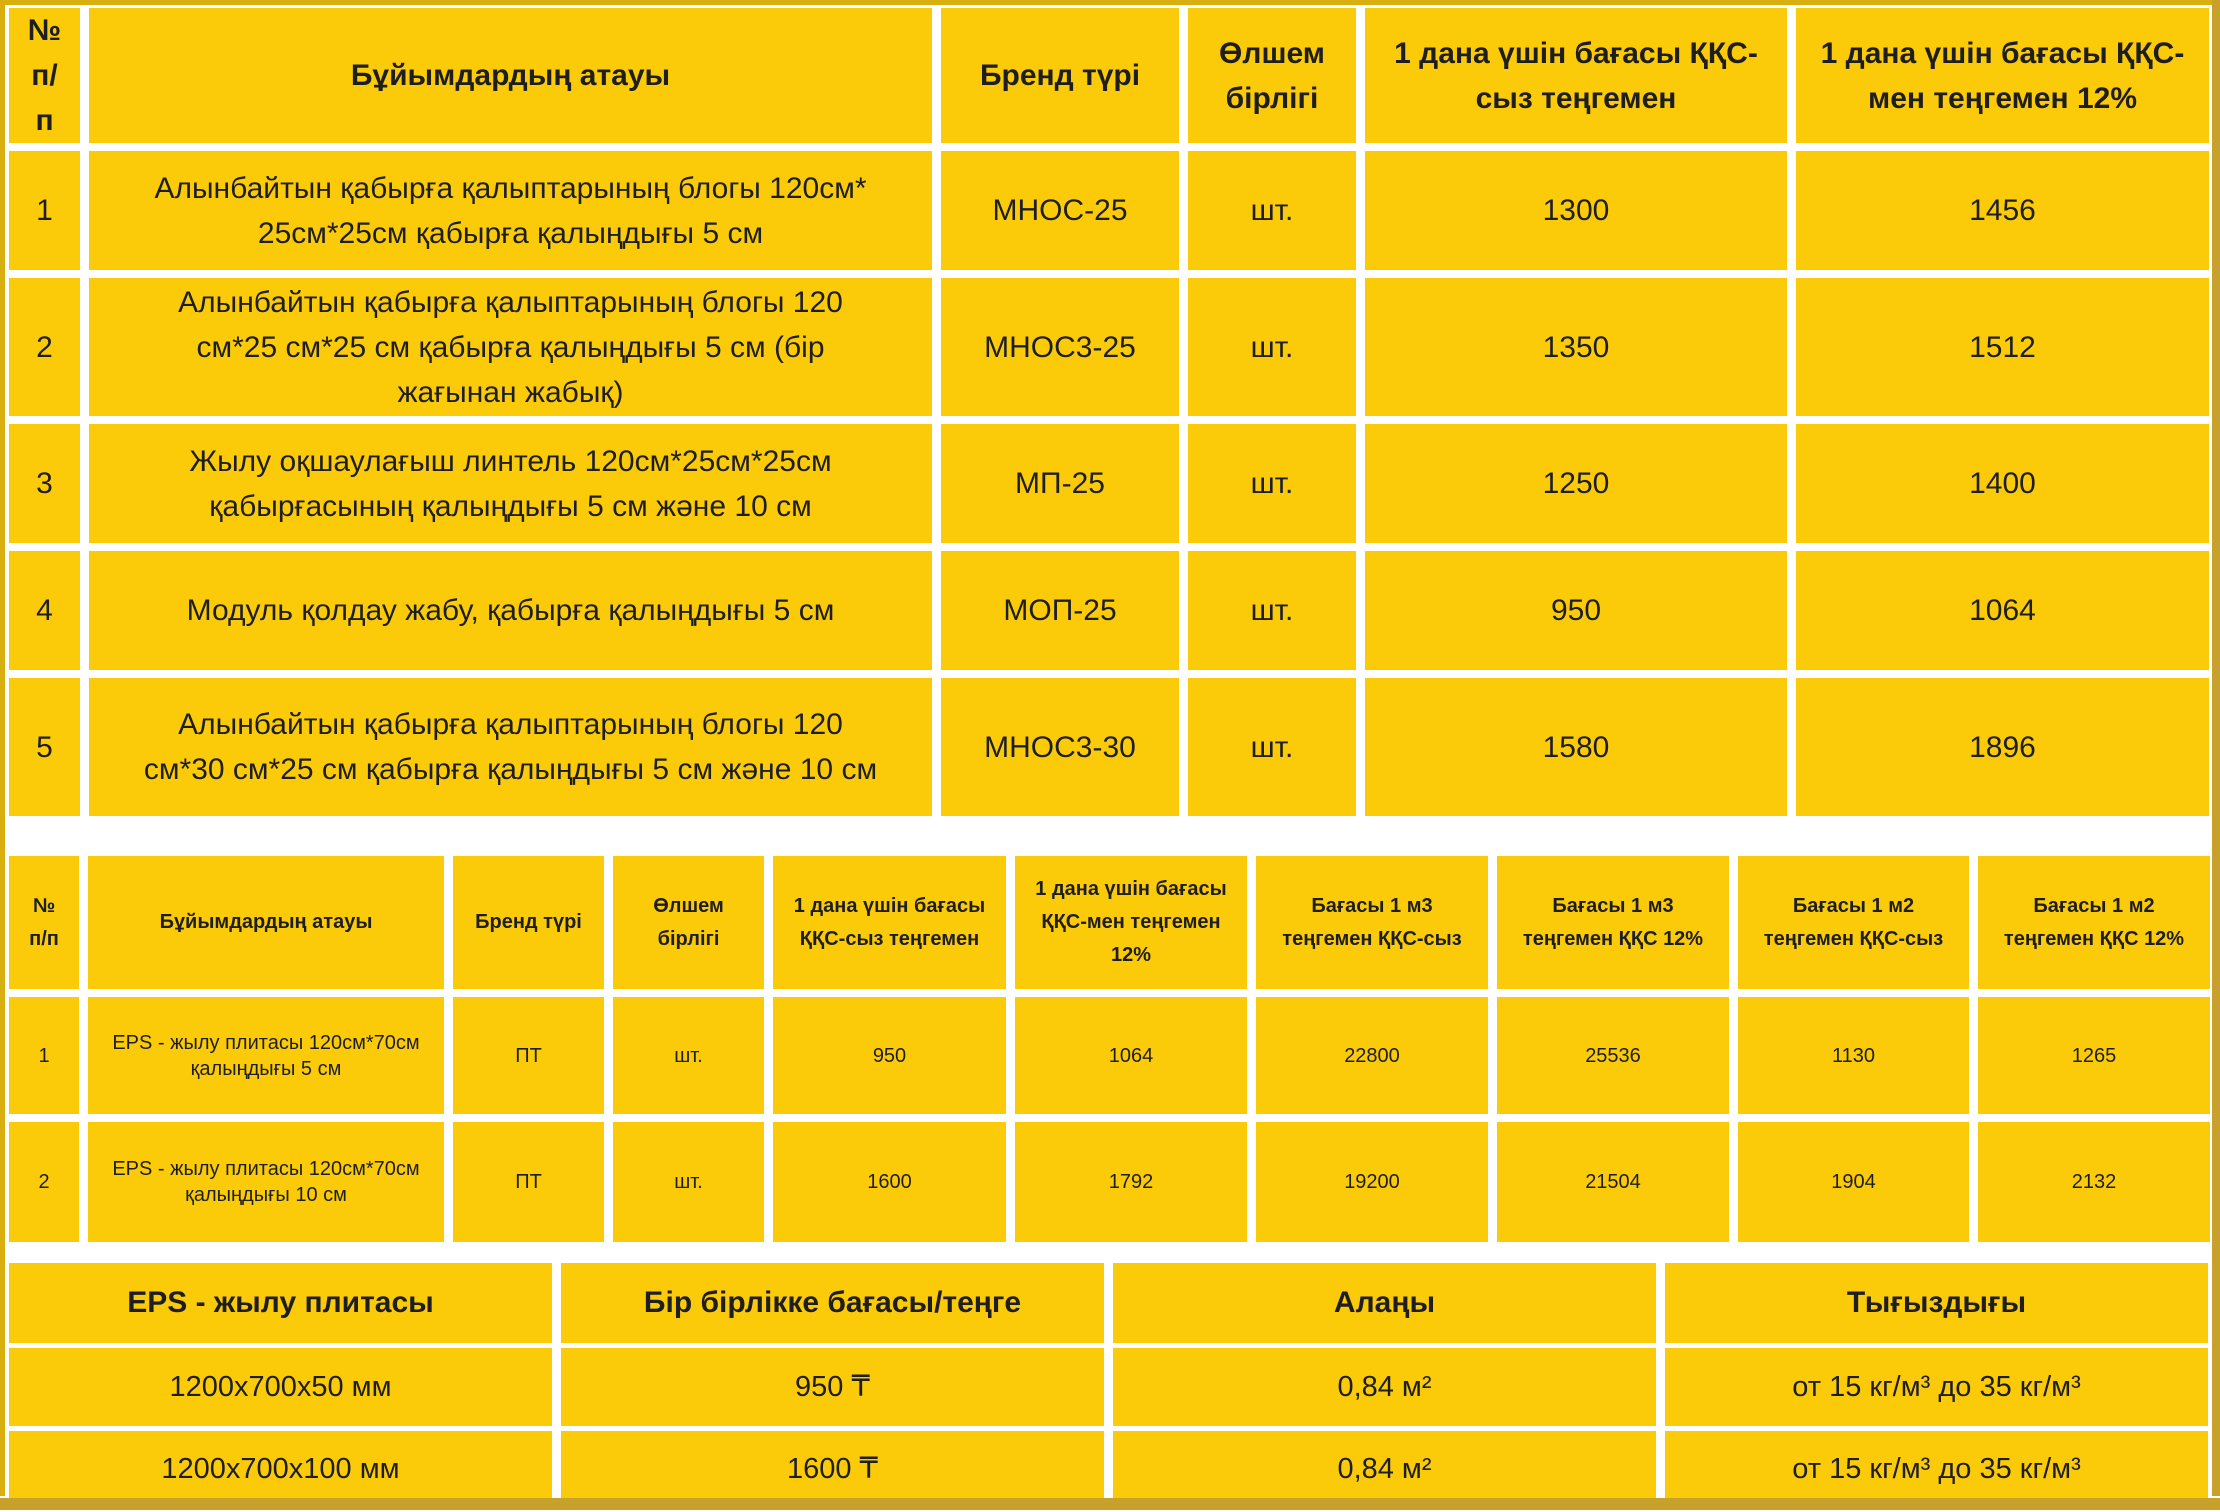 The width and height of the screenshot is (2220, 1512). What do you see at coordinates (889, 1182) in the screenshot?
I see `price-no-vat-cell: 1600` at bounding box center [889, 1182].